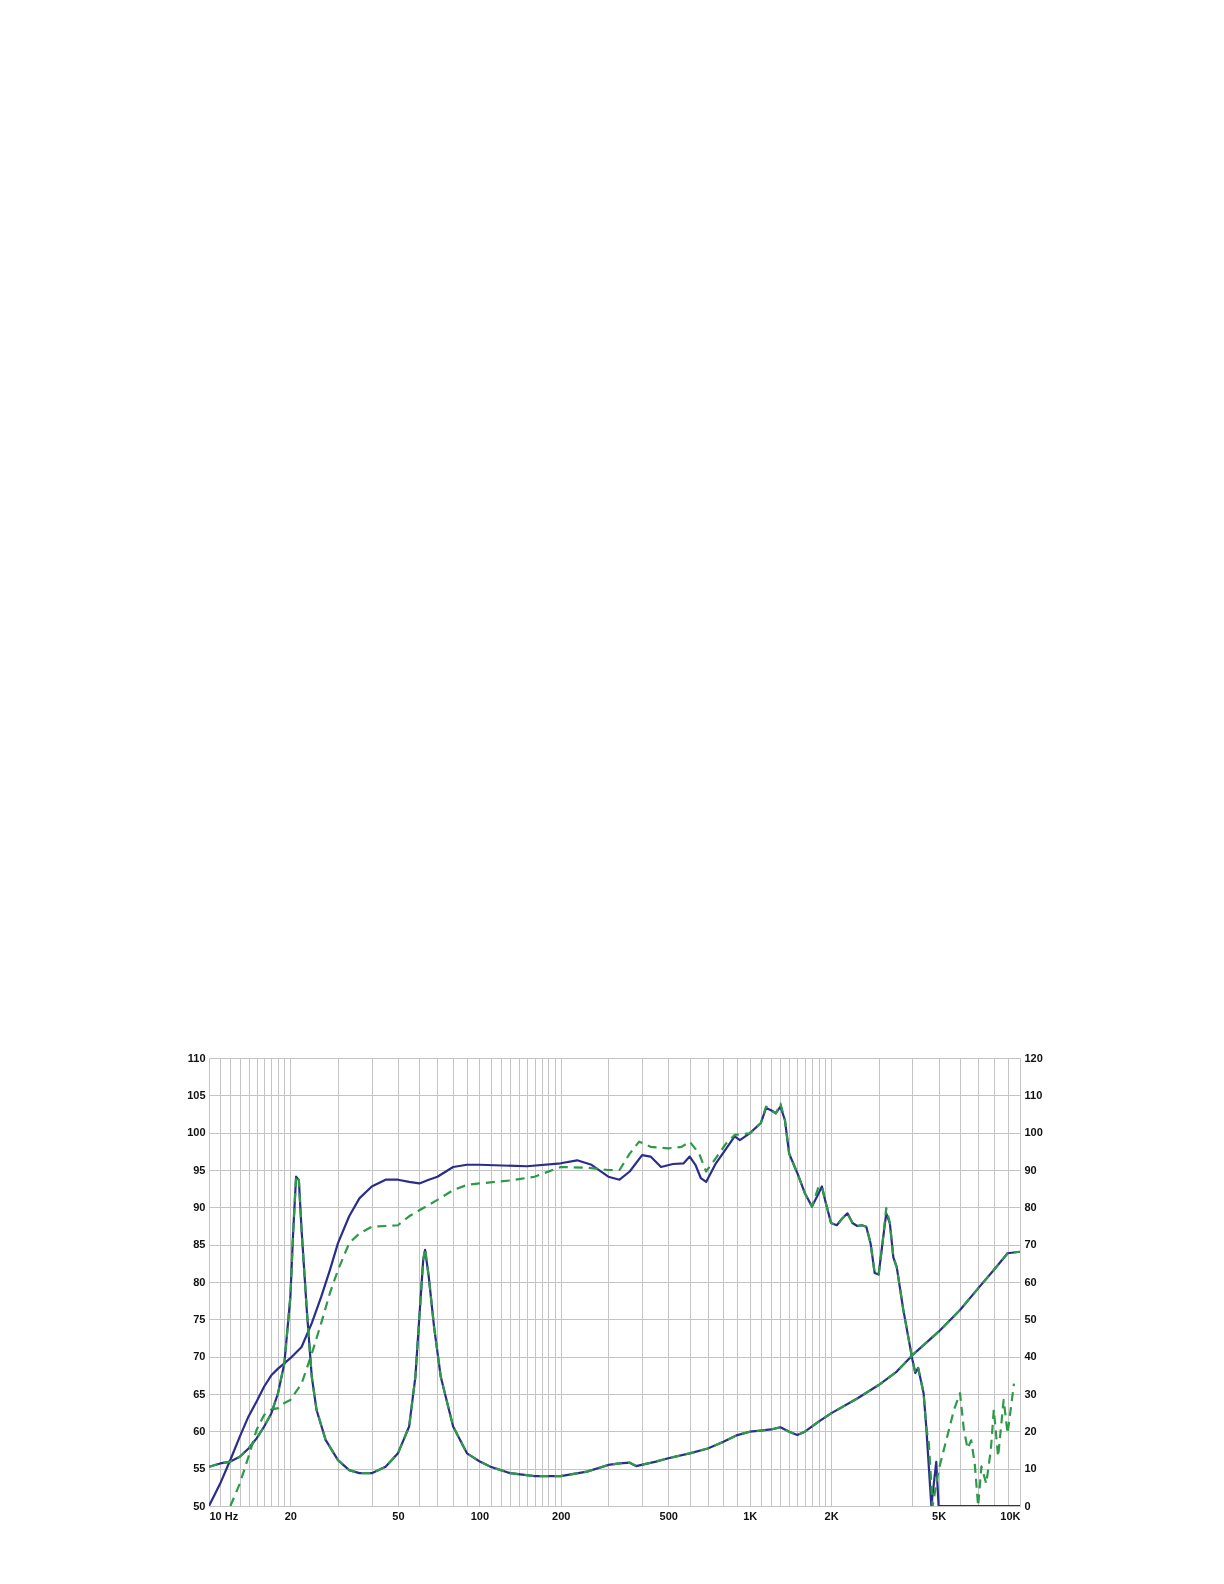 This screenshot has width=1224, height=1584. Describe the element at coordinates (196, 1094) in the screenshot. I see `y-tick-label: 105` at that location.